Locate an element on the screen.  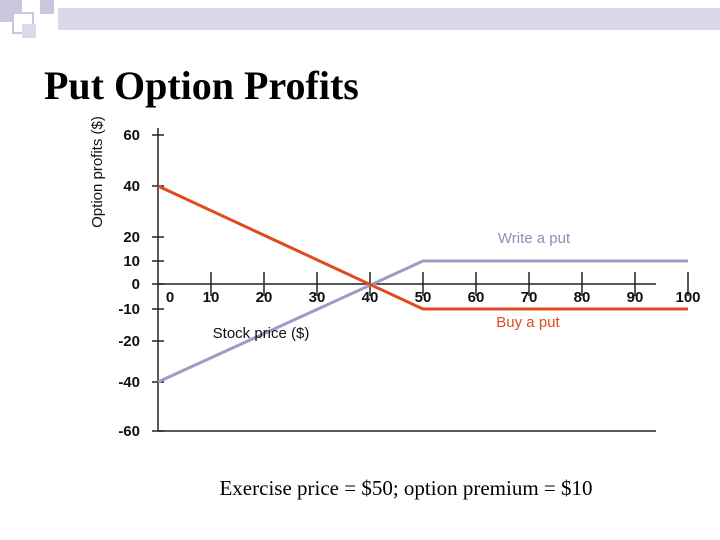
decor-top-bar is located at coordinates (389, 19).